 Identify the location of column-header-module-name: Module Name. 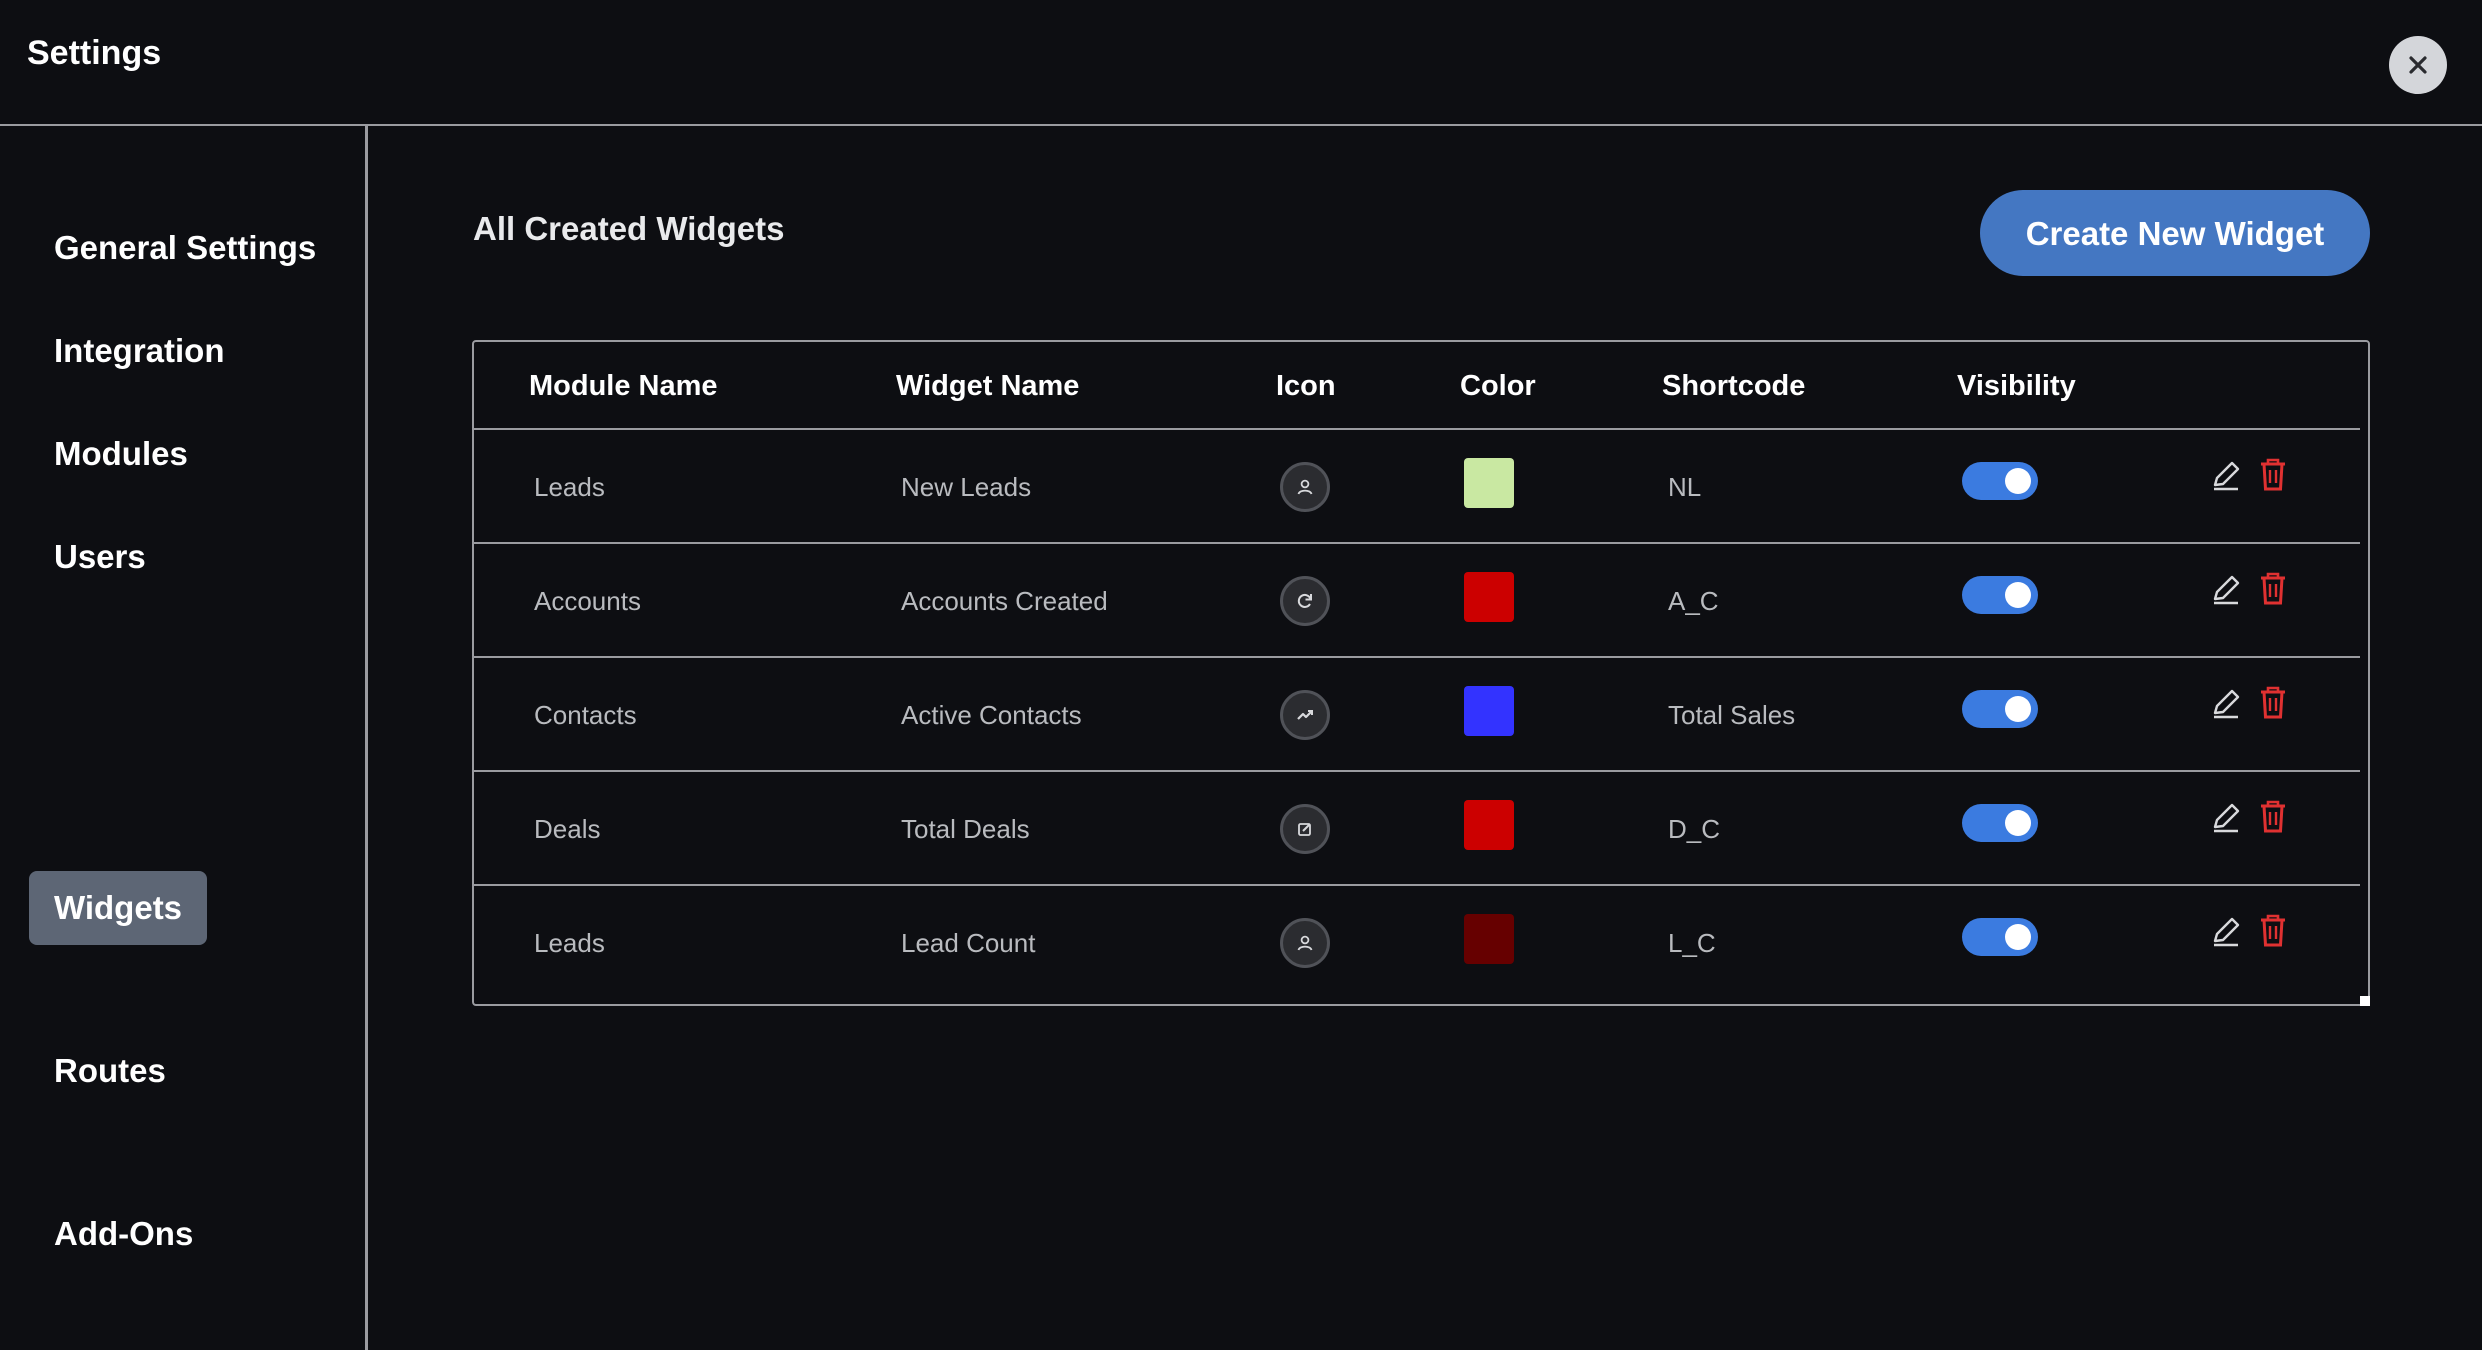
(623, 386).